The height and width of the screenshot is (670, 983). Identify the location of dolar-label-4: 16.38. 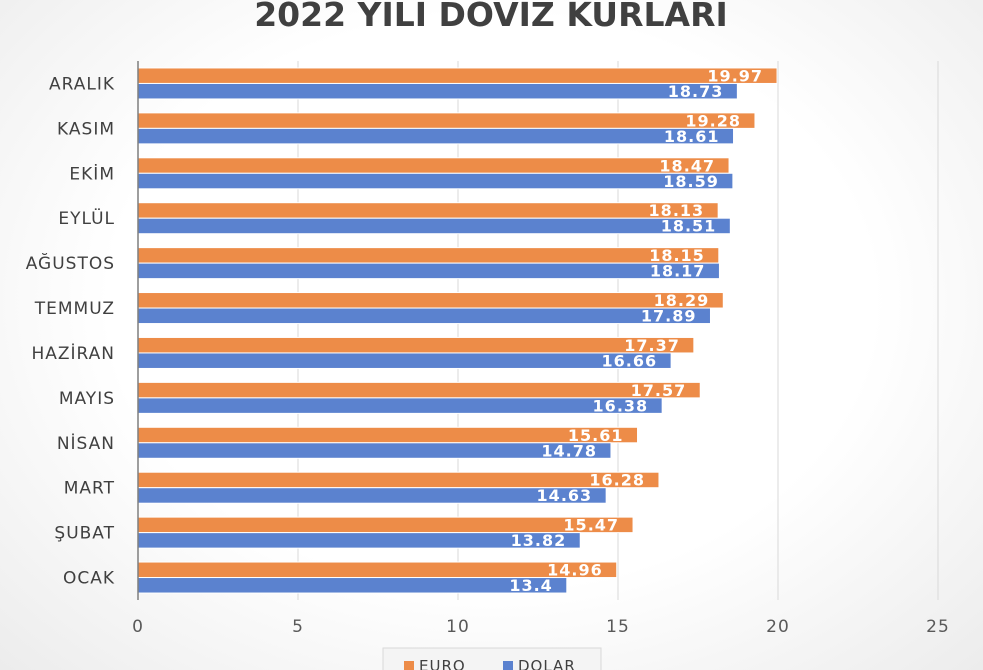
(621, 405).